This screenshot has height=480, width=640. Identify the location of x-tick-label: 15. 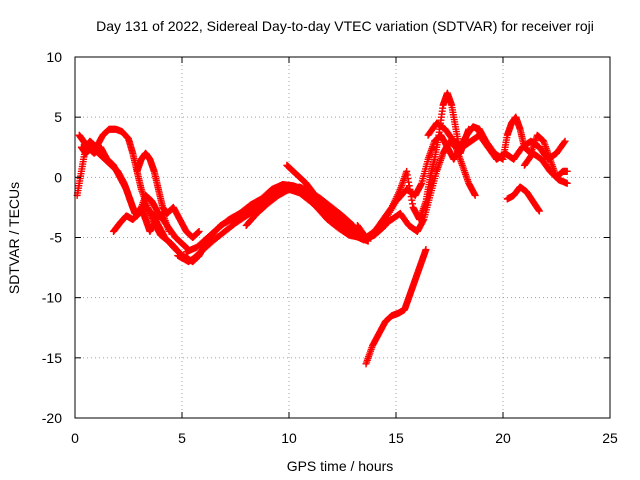
(396, 438).